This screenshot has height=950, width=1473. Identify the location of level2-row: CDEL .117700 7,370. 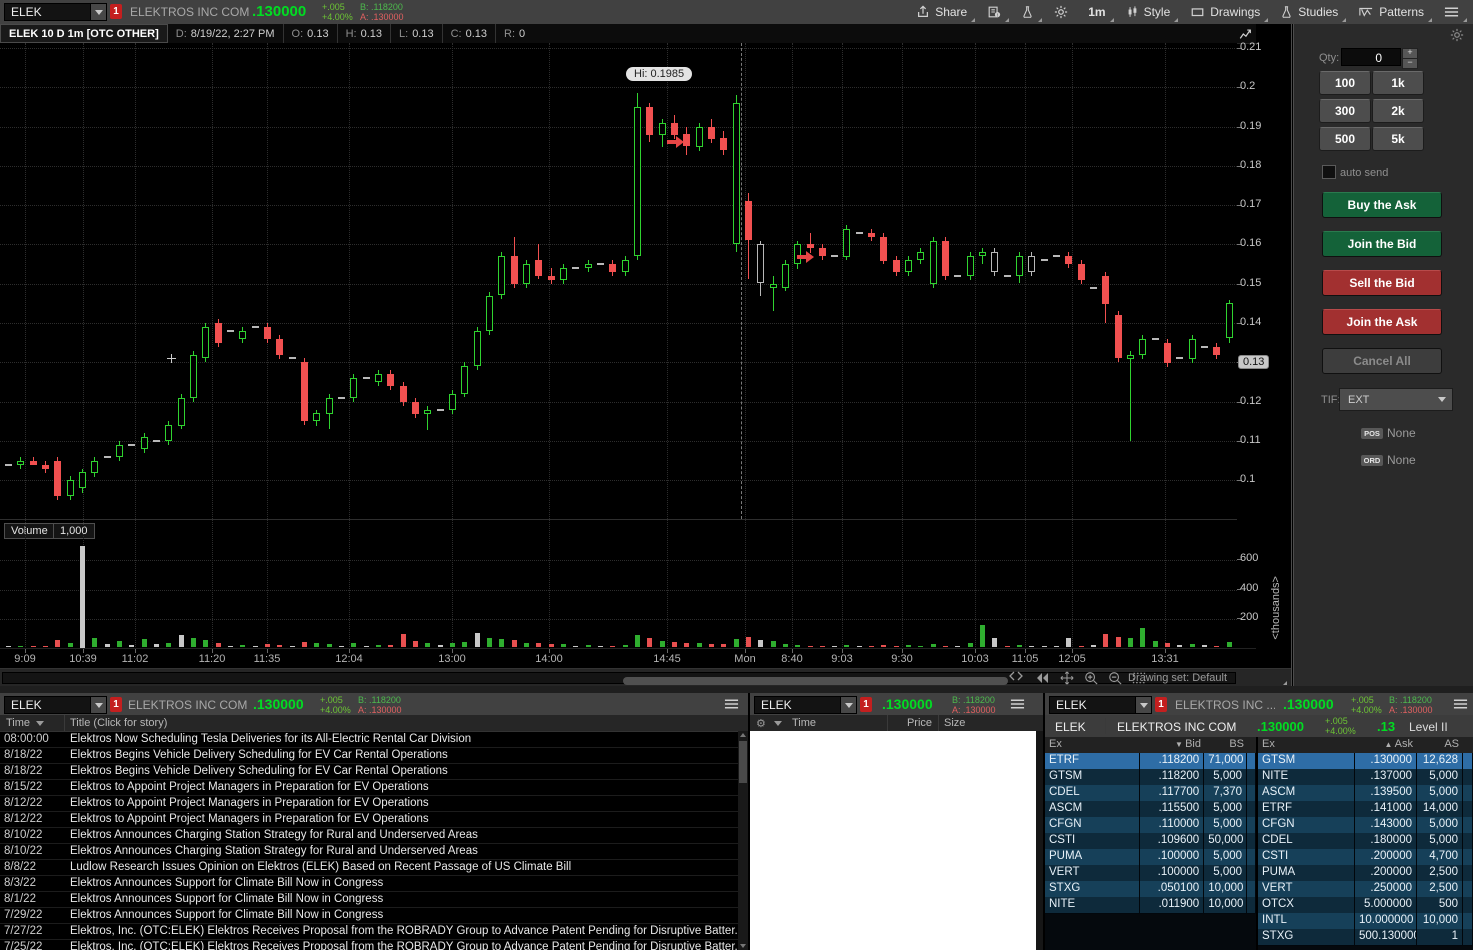
(1151, 793).